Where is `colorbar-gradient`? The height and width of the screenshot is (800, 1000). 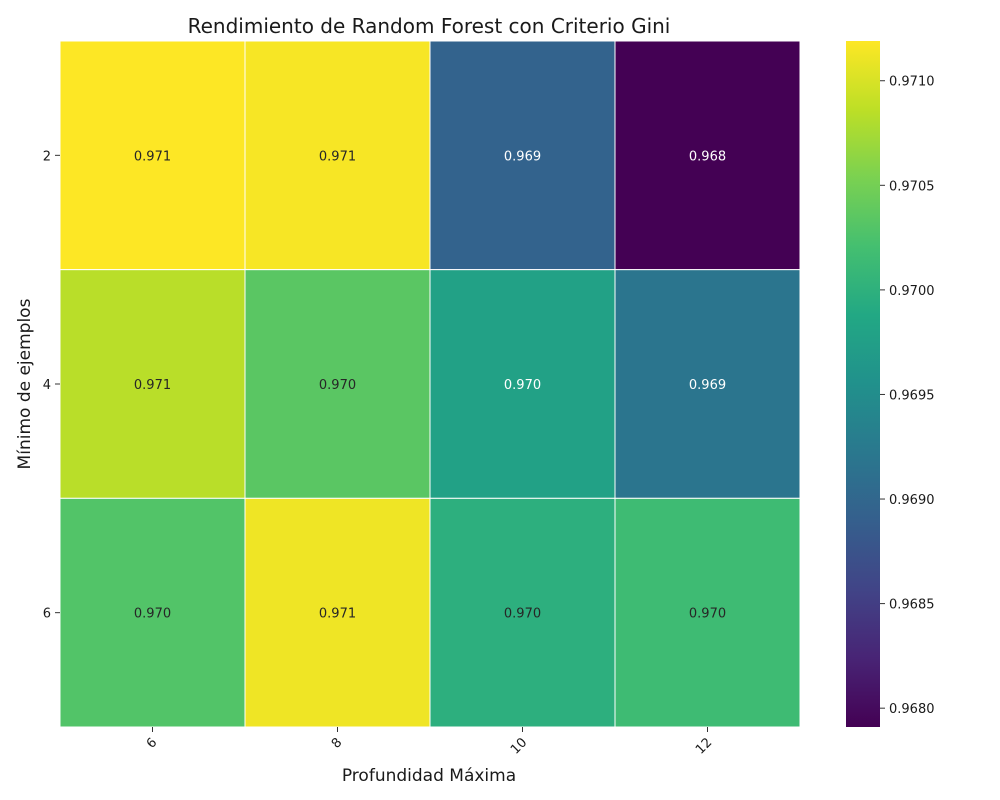 colorbar-gradient is located at coordinates (863, 384).